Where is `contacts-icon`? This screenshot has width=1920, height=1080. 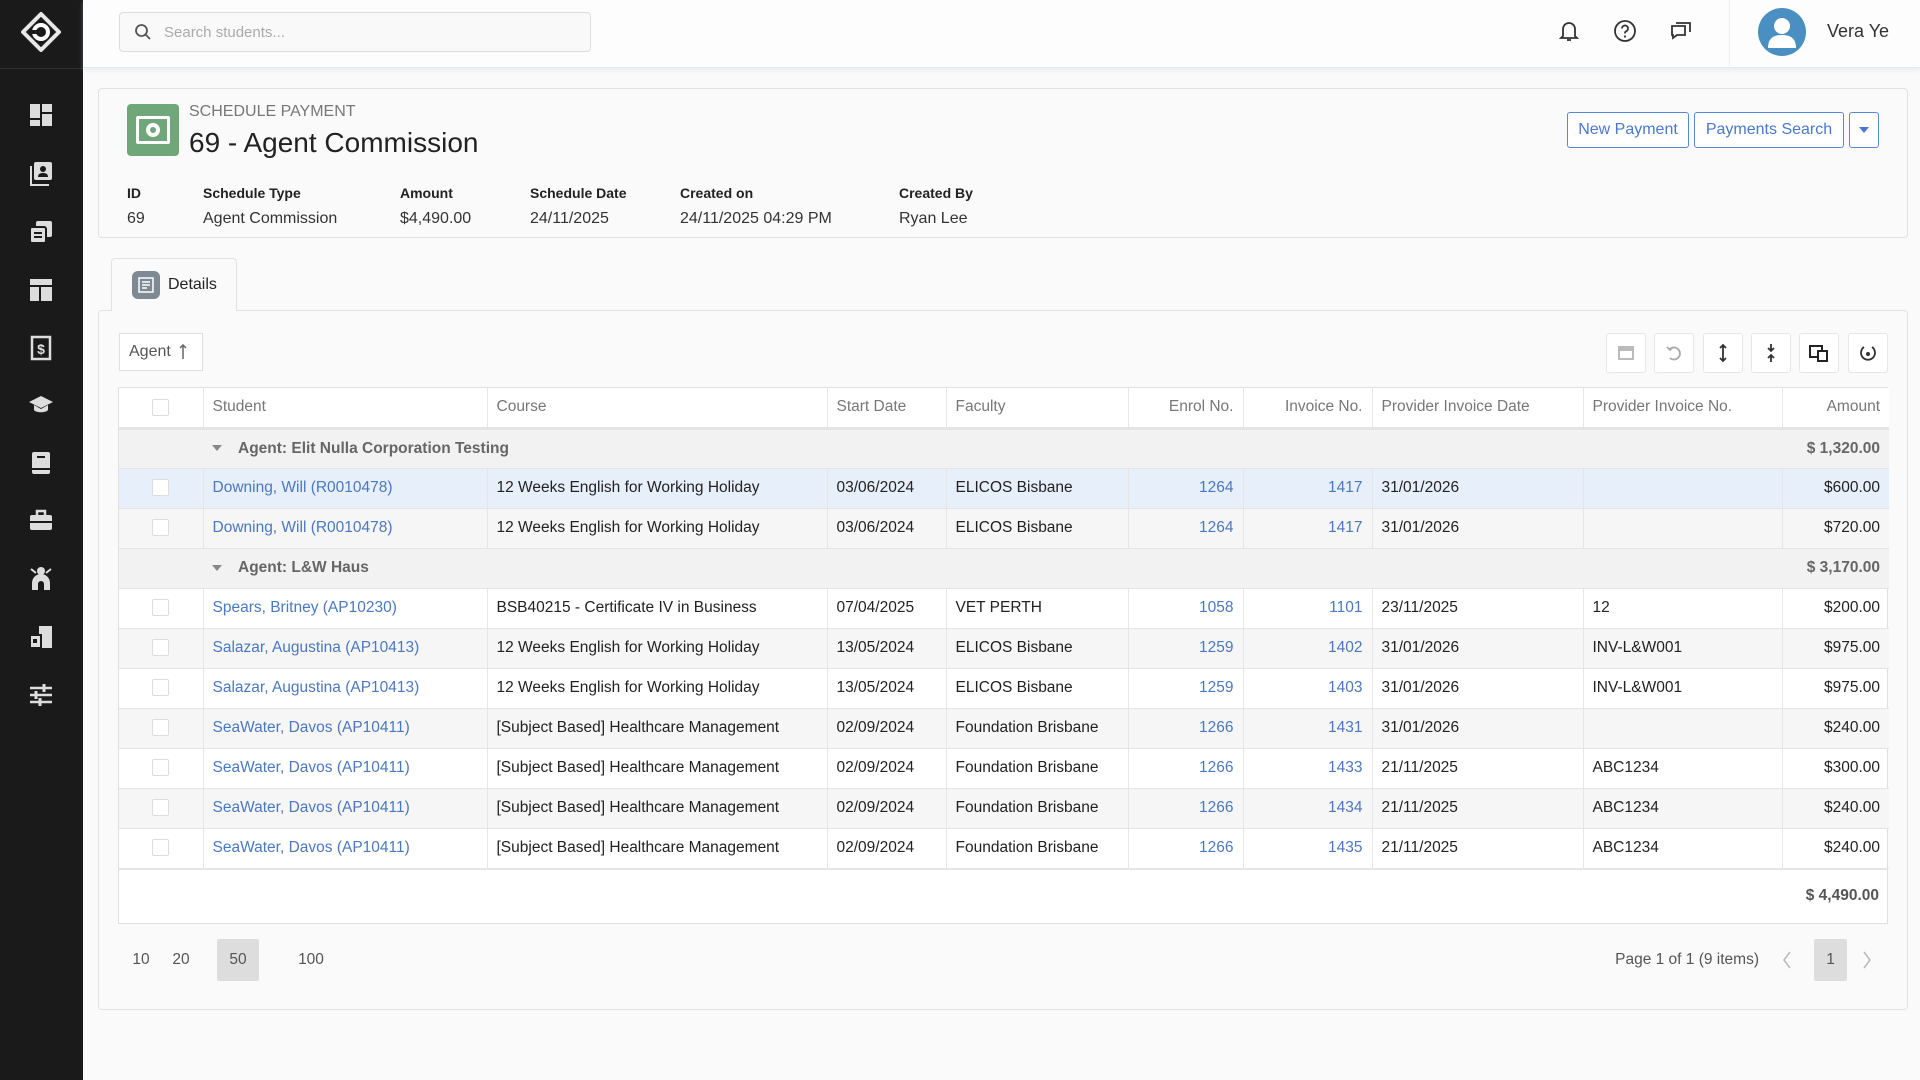 contacts-icon is located at coordinates (41, 174).